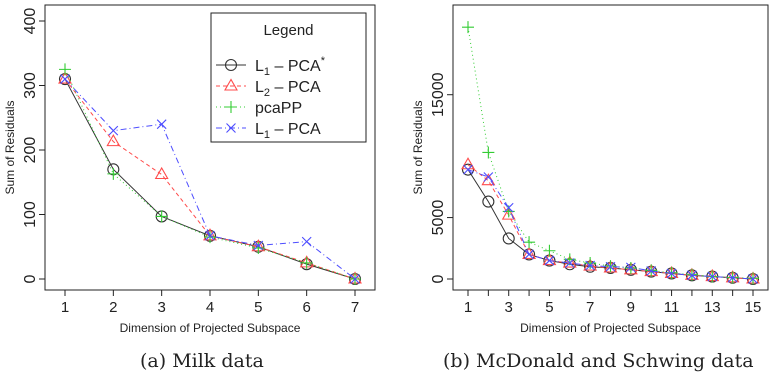 The height and width of the screenshot is (386, 771). Describe the element at coordinates (278, 108) in the screenshot. I see `legend-label: pcaPP` at that location.